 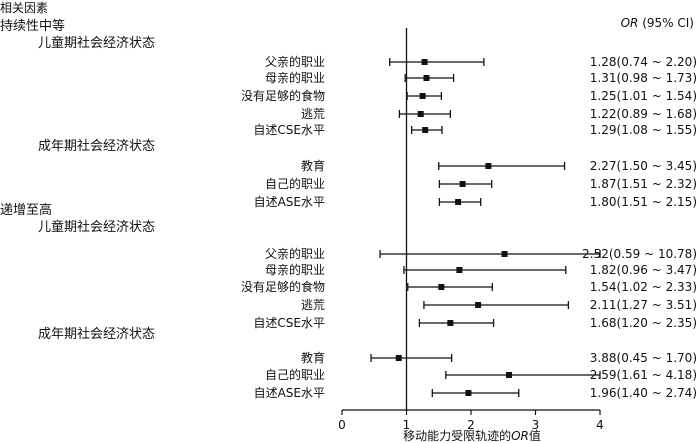 What do you see at coordinates (657, 23) in the screenshot?
I see `or-header: OR (95% CI)` at bounding box center [657, 23].